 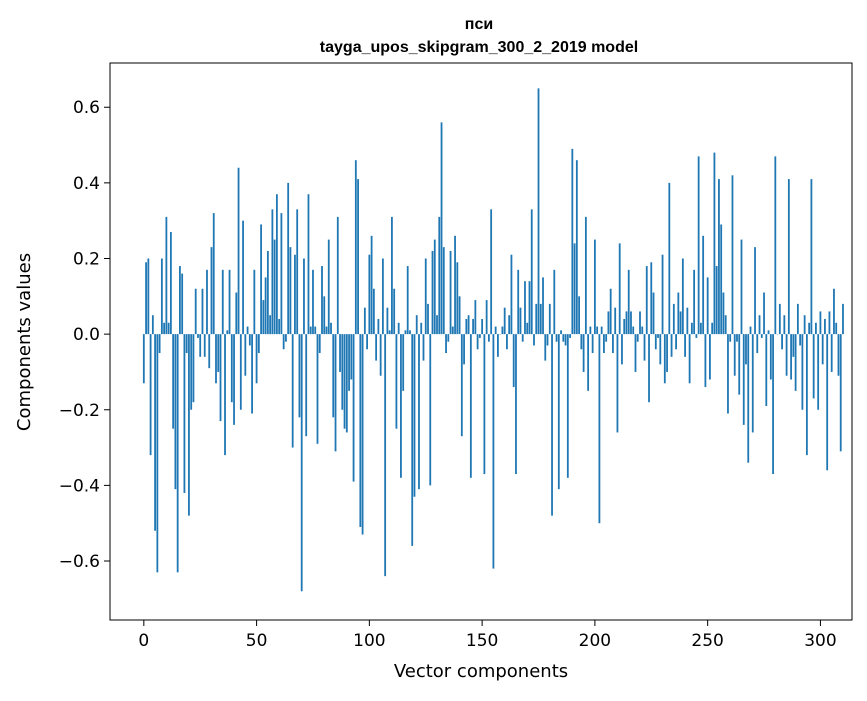 I want to click on x-tick-label: 0, so click(x=143, y=641).